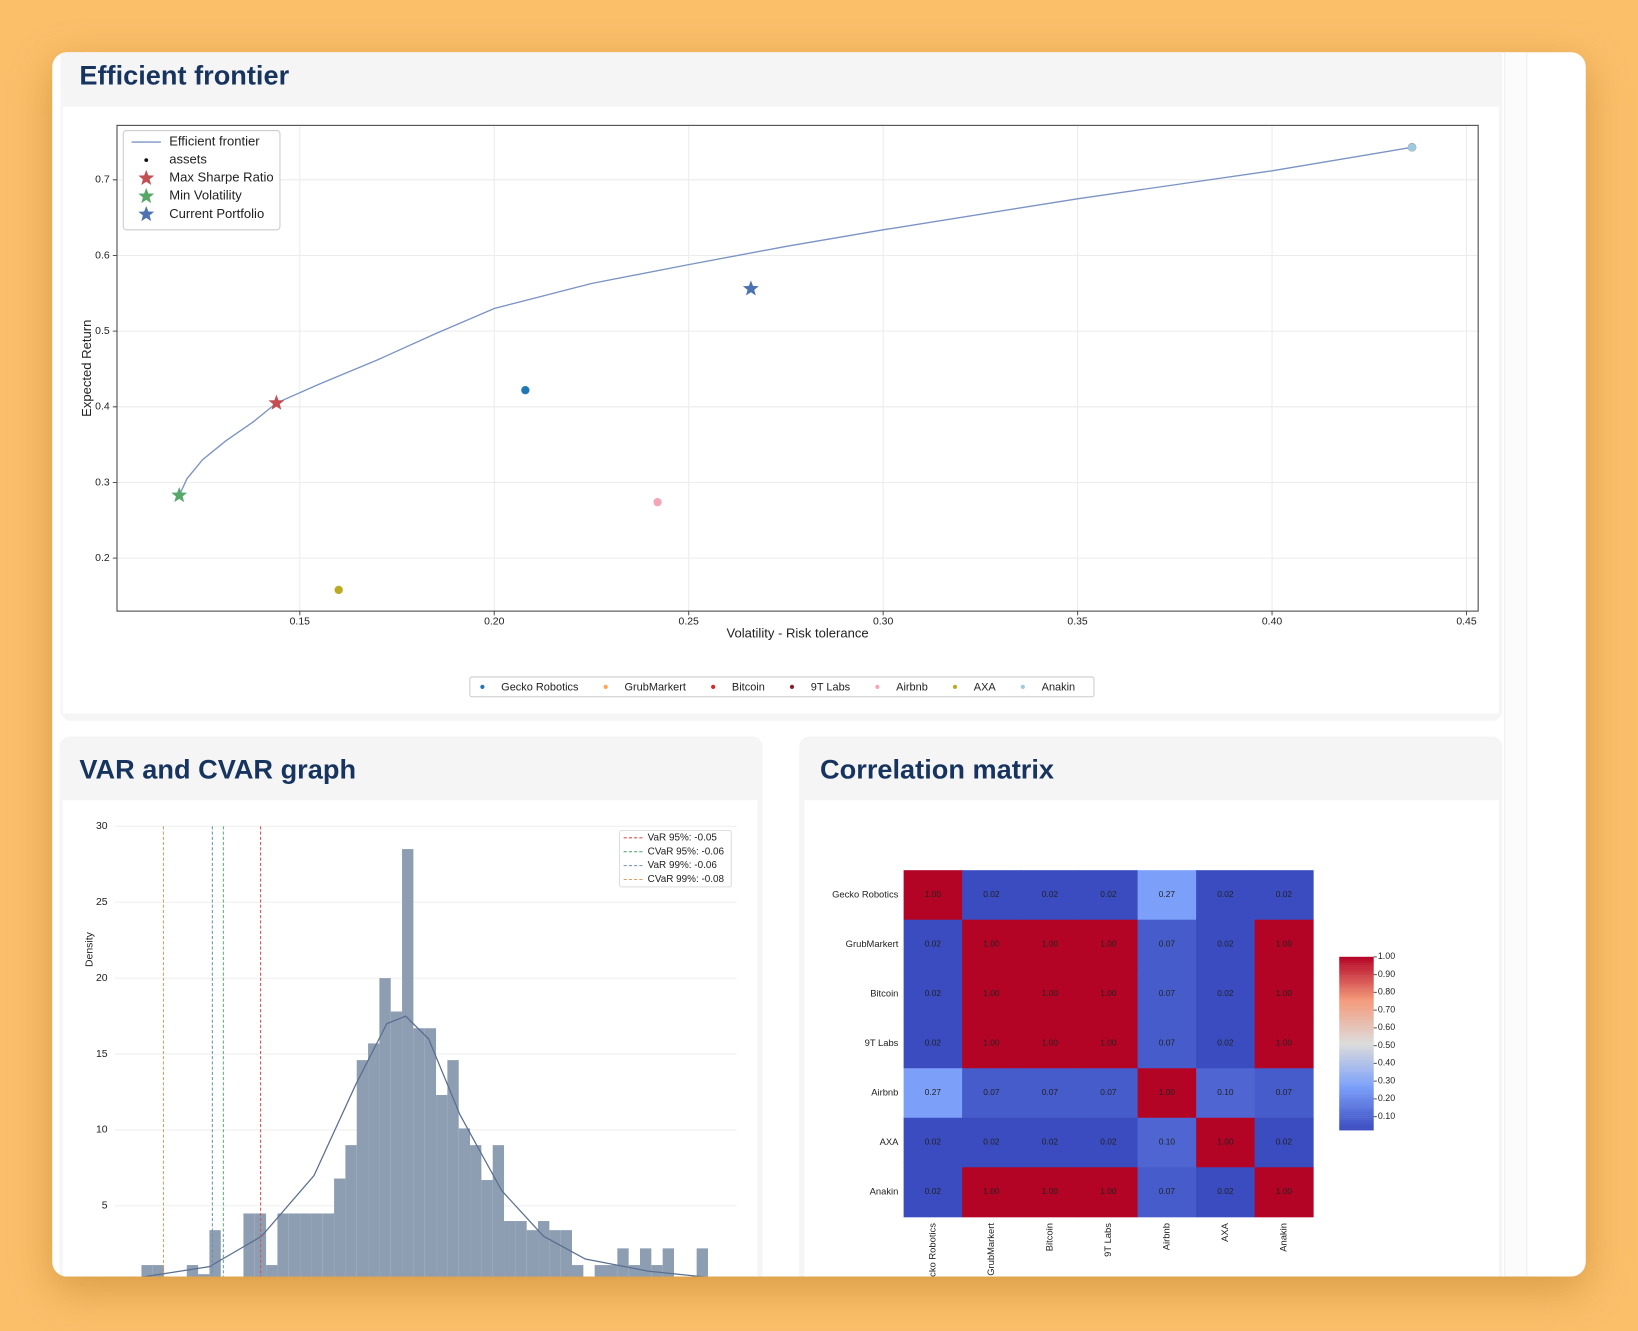  I want to click on y-axis-label: Density, so click(90, 949).